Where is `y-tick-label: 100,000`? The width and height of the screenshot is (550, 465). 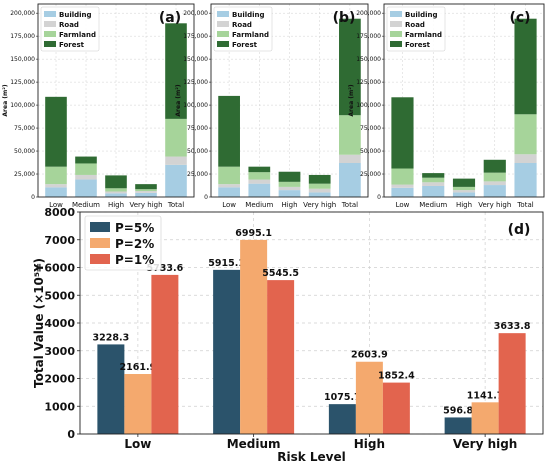
y-tick-label: 100,000 is located at coordinates (22, 105).